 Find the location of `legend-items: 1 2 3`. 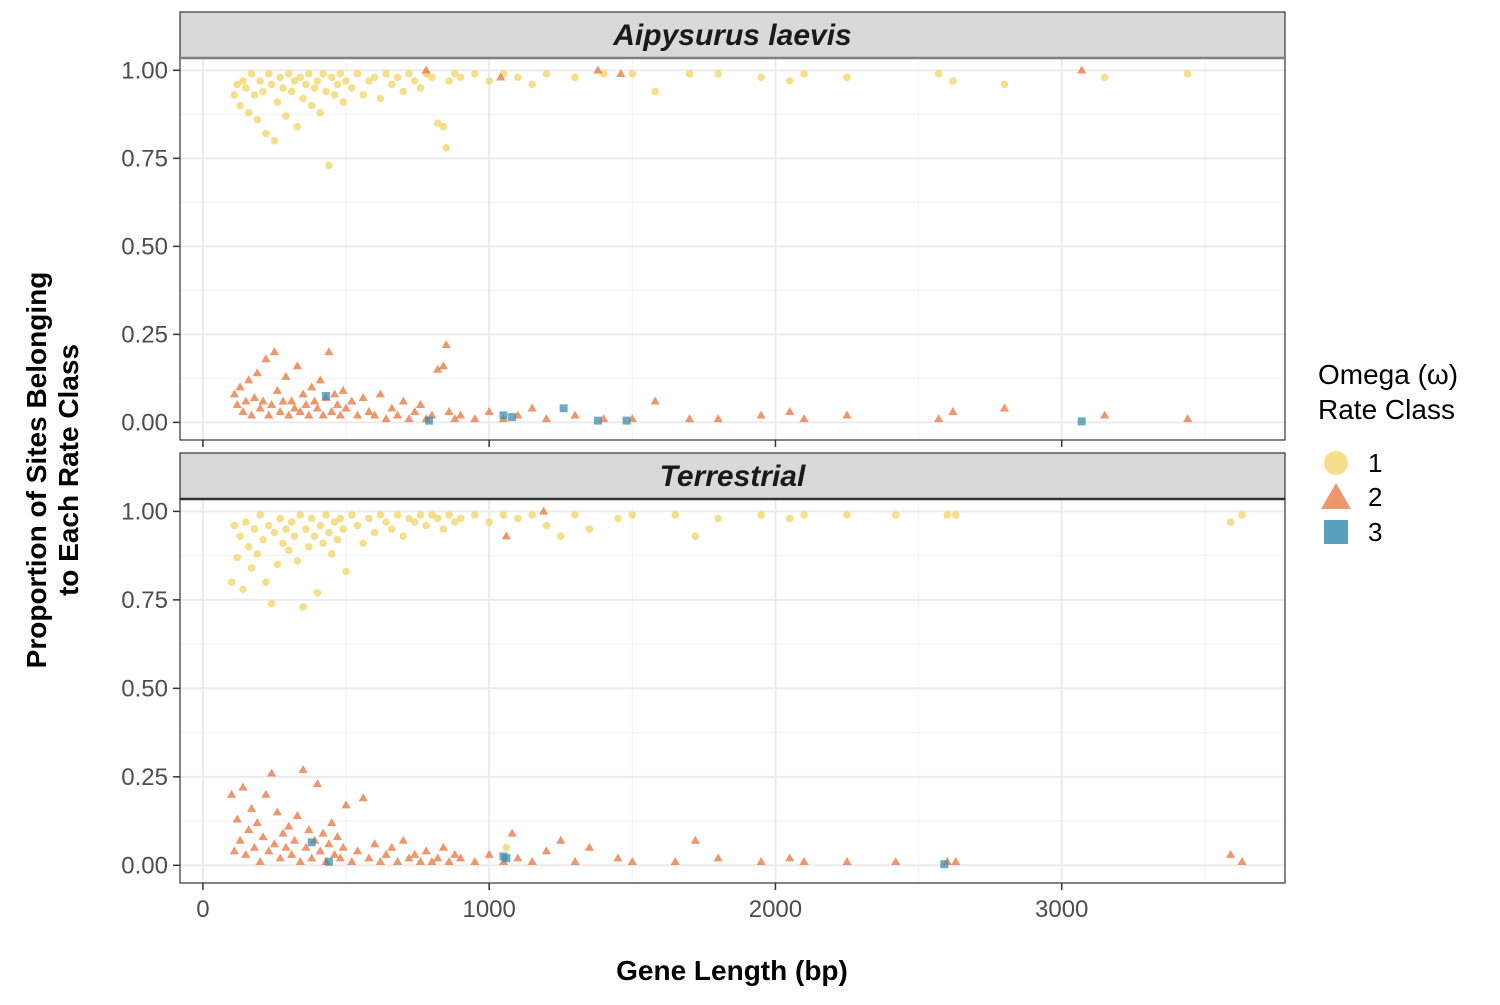

legend-items: 1 2 3 is located at coordinates (1351, 497).